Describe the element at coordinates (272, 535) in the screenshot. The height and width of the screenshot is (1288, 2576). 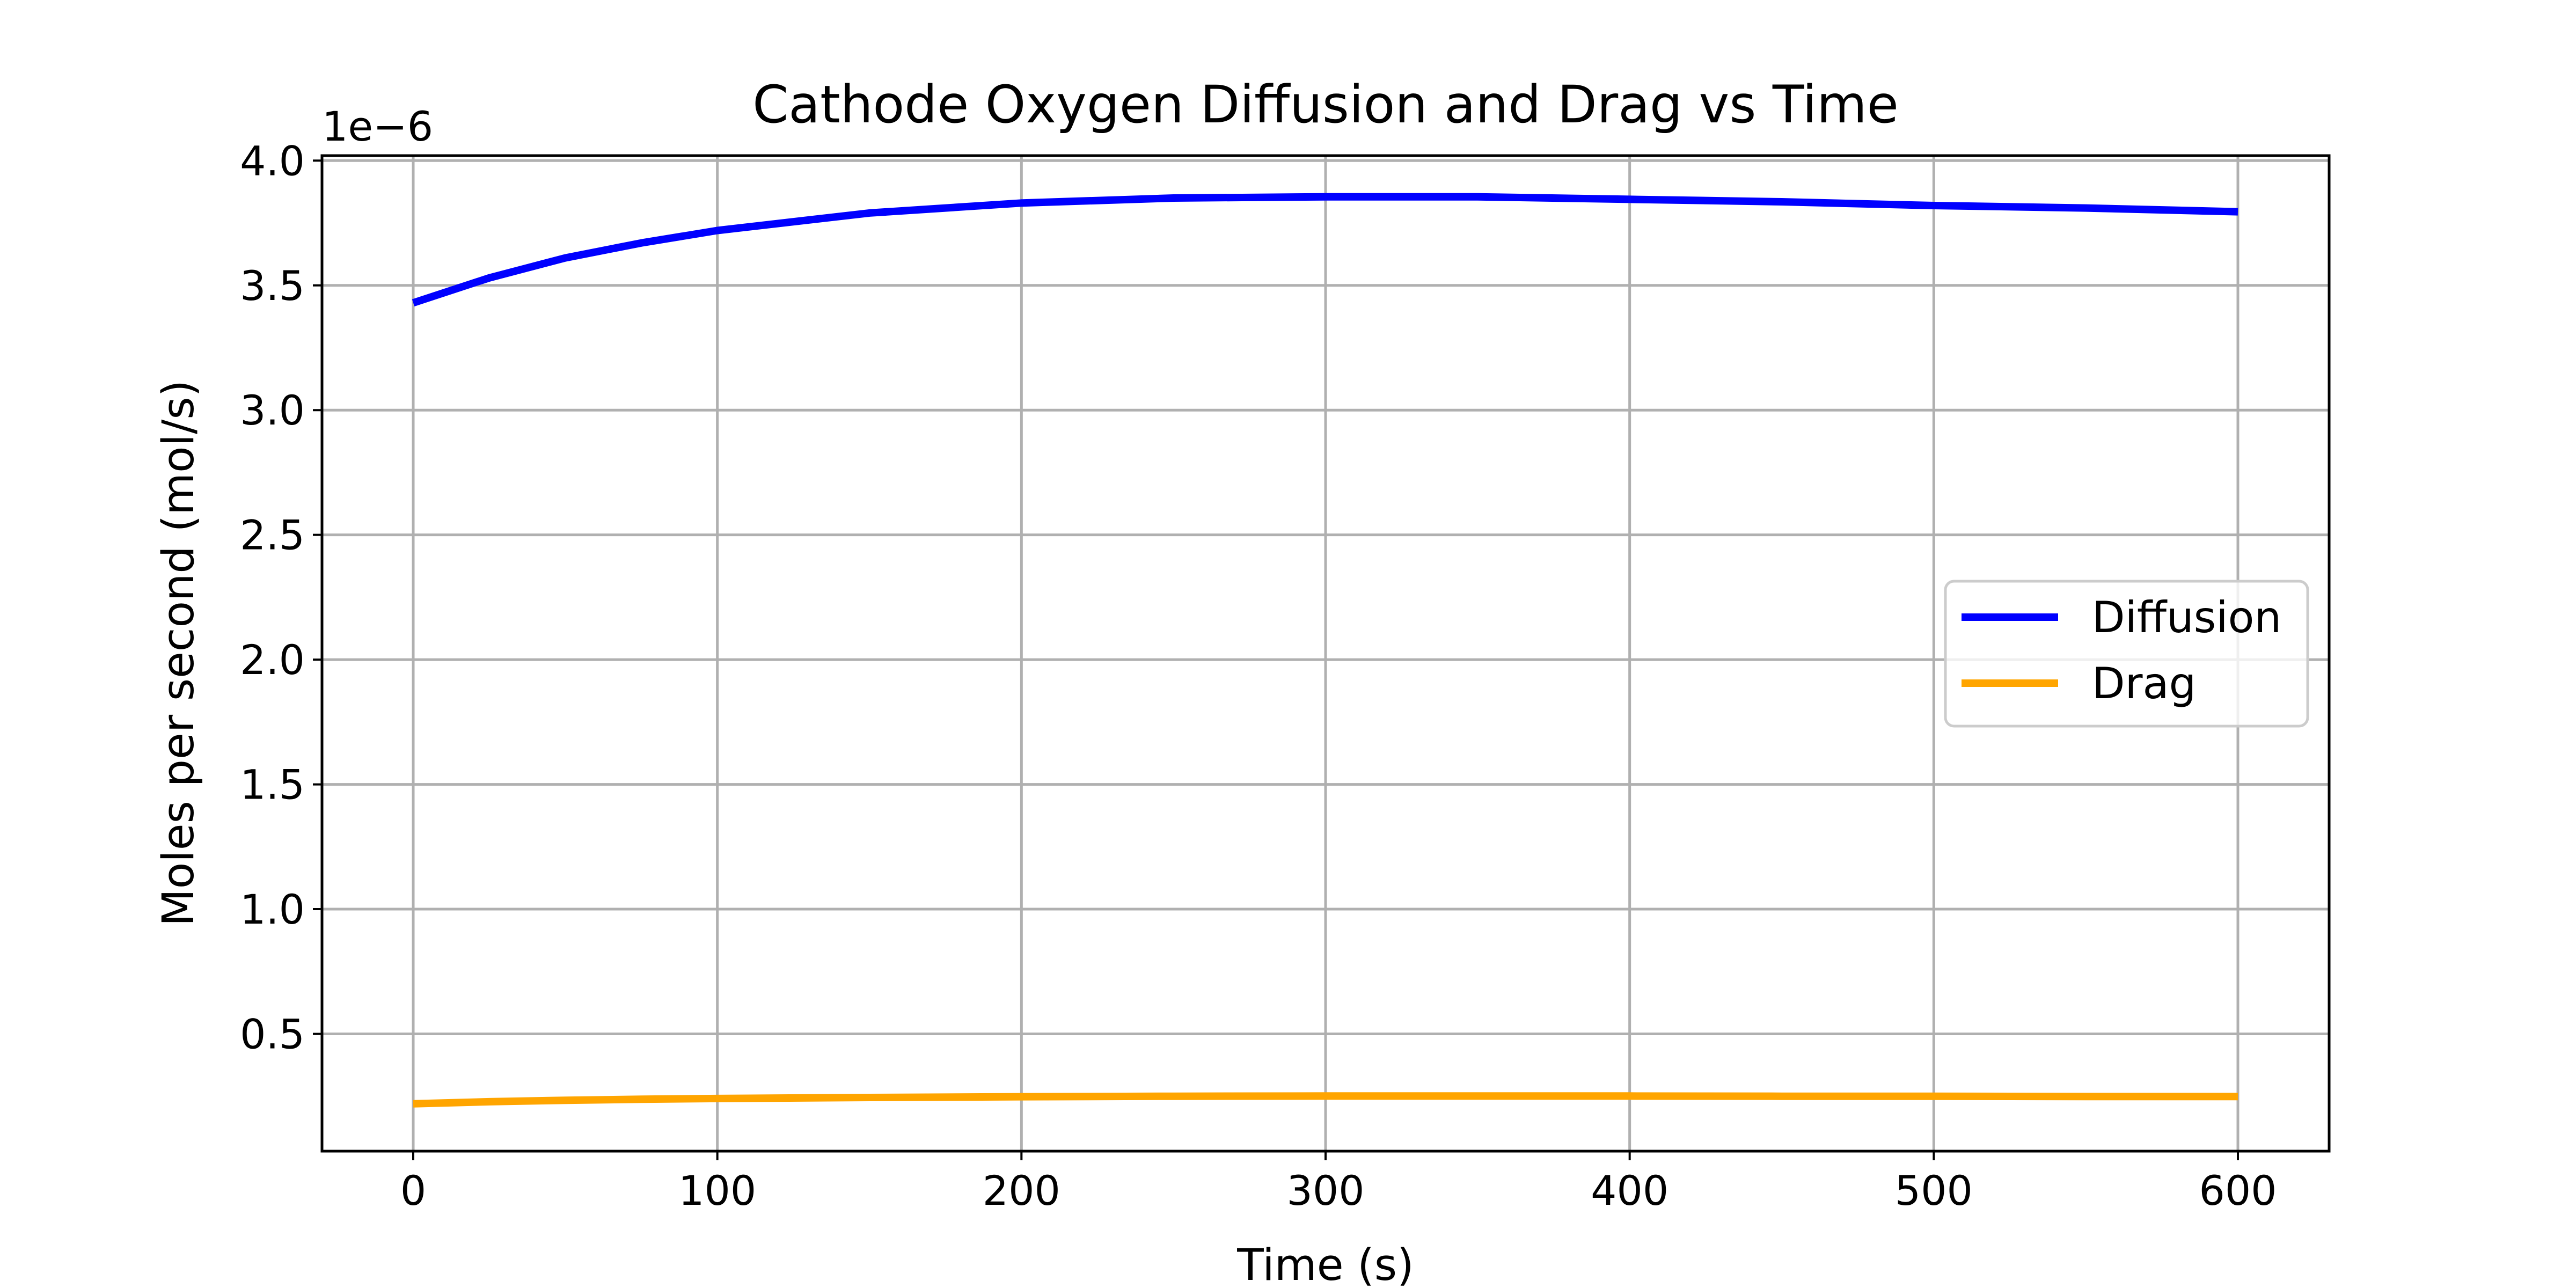
I see `y-tick-label: 2.5` at that location.